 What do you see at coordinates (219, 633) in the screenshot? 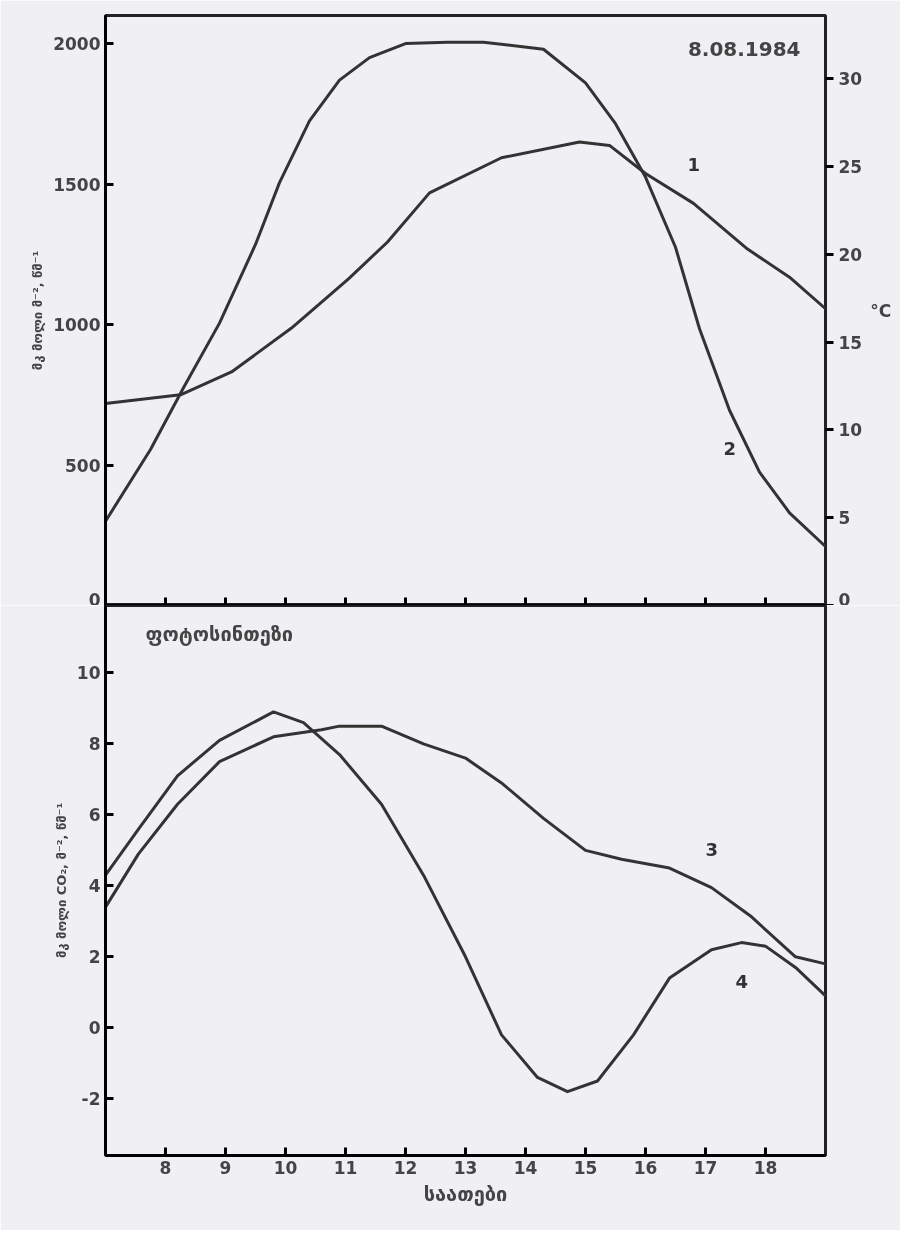
I see `text: ფოტოსინთეზი` at bounding box center [219, 633].